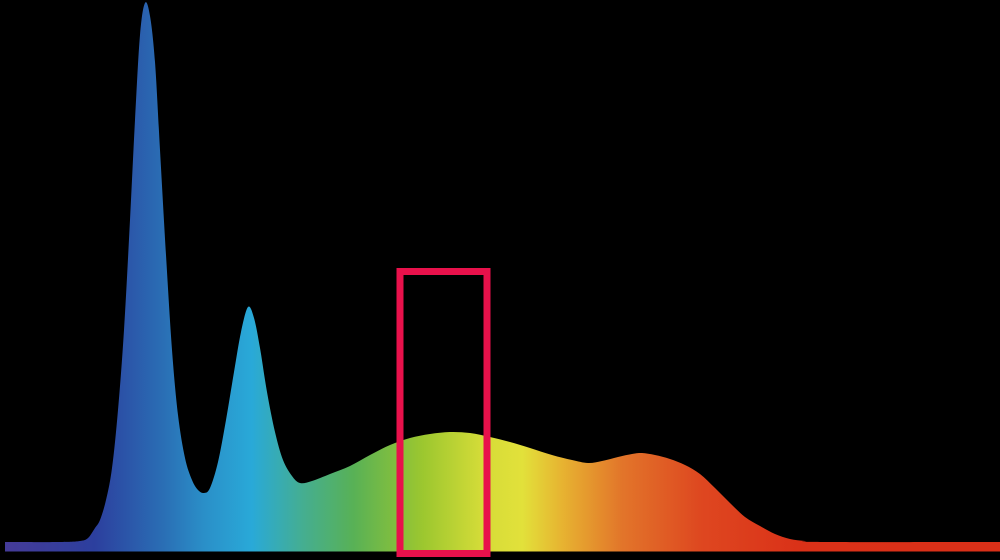 The width and height of the screenshot is (1000, 560). What do you see at coordinates (443, 412) in the screenshot?
I see `highlight-box` at bounding box center [443, 412].